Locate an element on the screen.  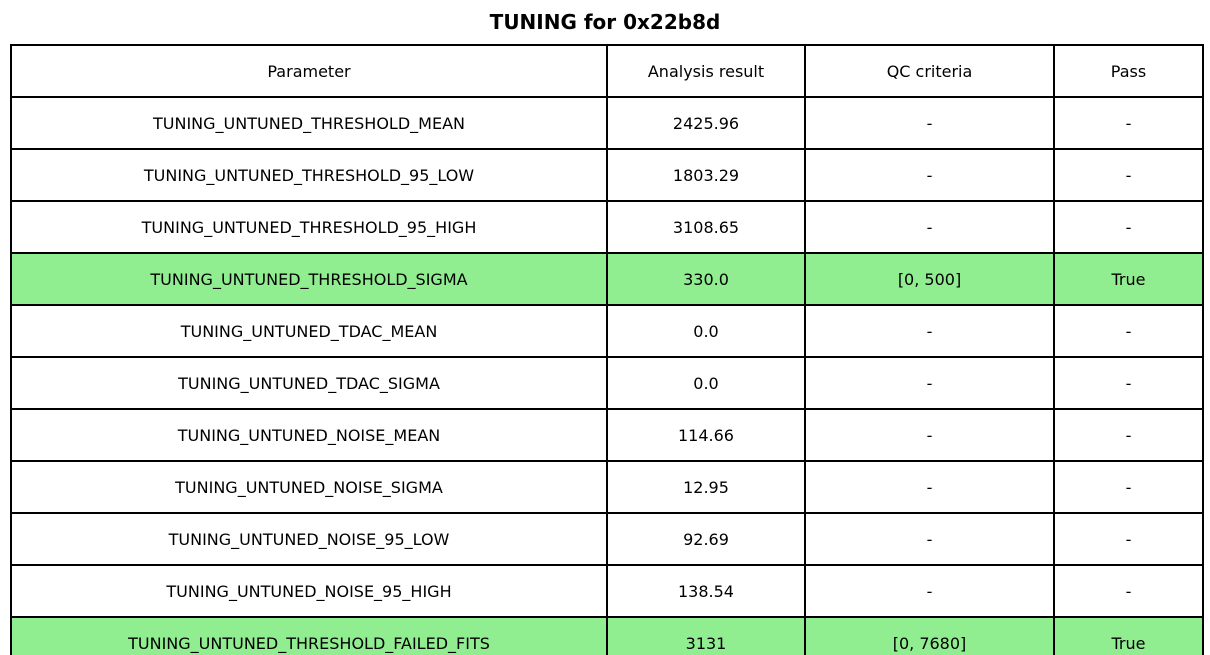
table-row: TUNING_UNTUNED_THRESHOLD_95_LOW 1803.29- - is located at coordinates (607, 175).